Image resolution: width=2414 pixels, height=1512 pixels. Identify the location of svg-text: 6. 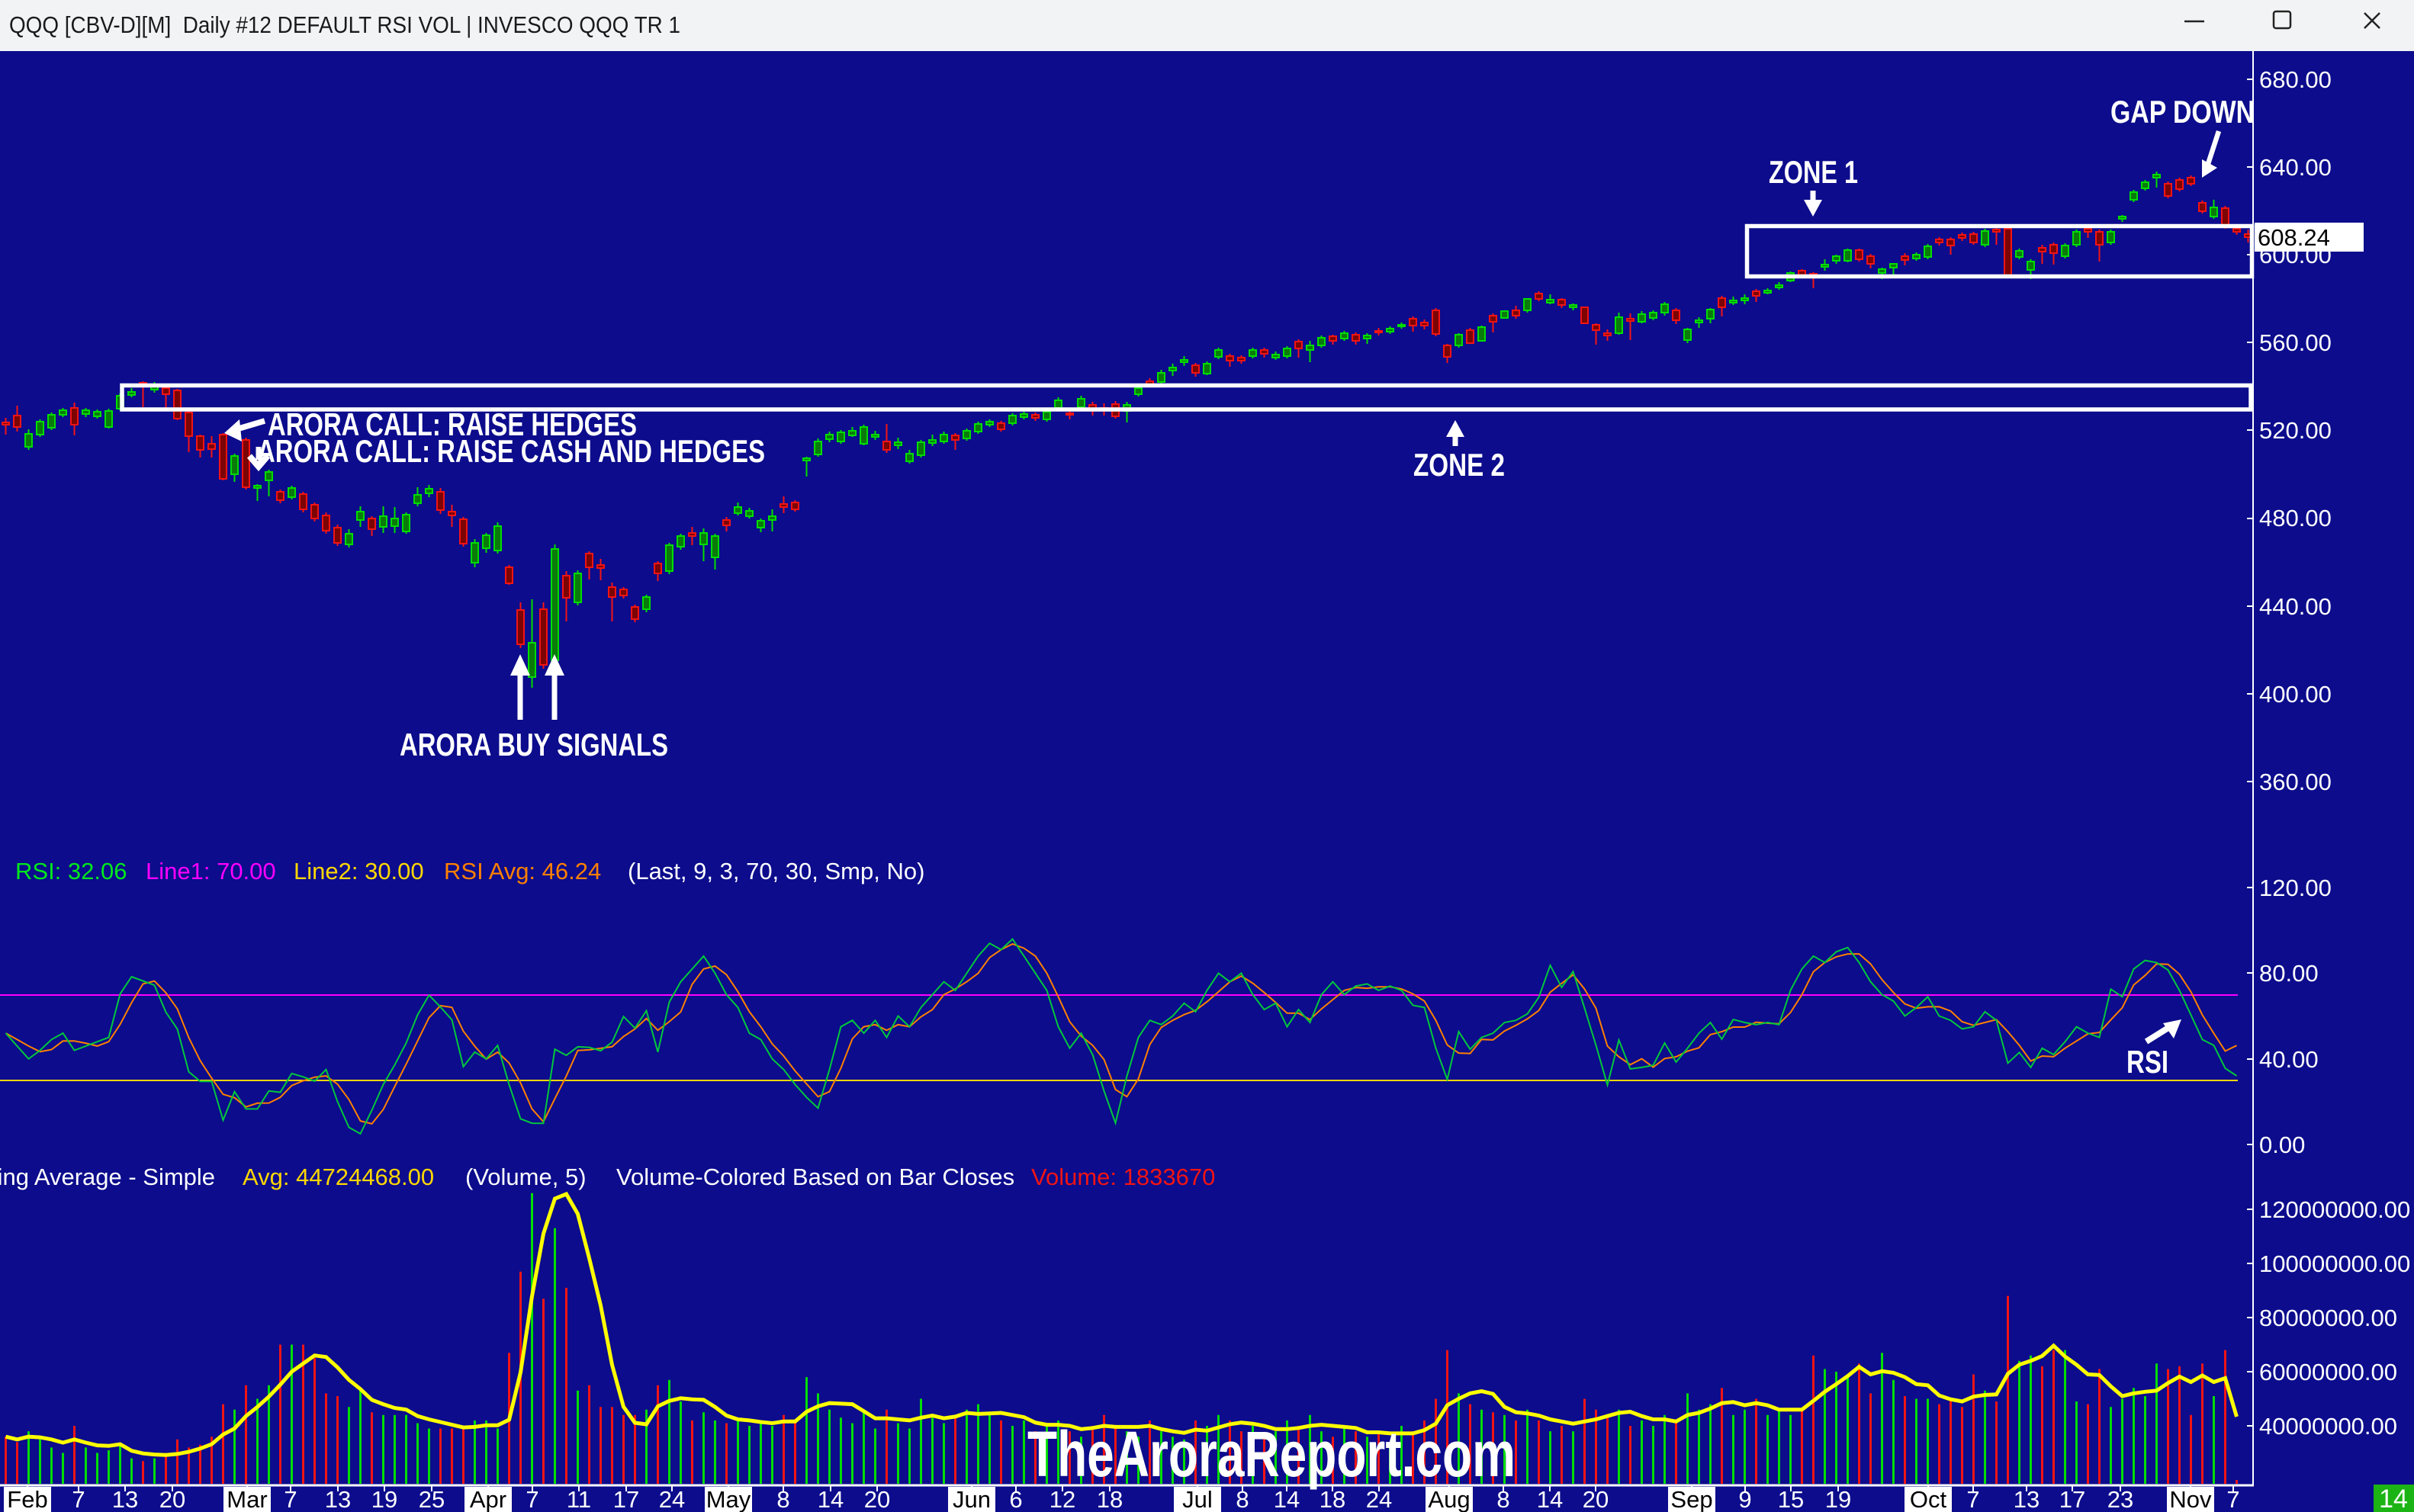
(1016, 1499).